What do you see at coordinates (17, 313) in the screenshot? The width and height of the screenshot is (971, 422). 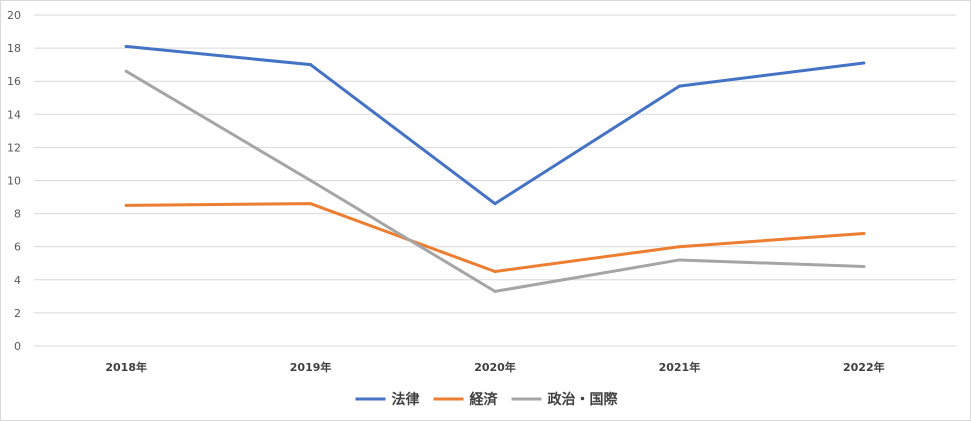 I see `y-tick-label: 2` at bounding box center [17, 313].